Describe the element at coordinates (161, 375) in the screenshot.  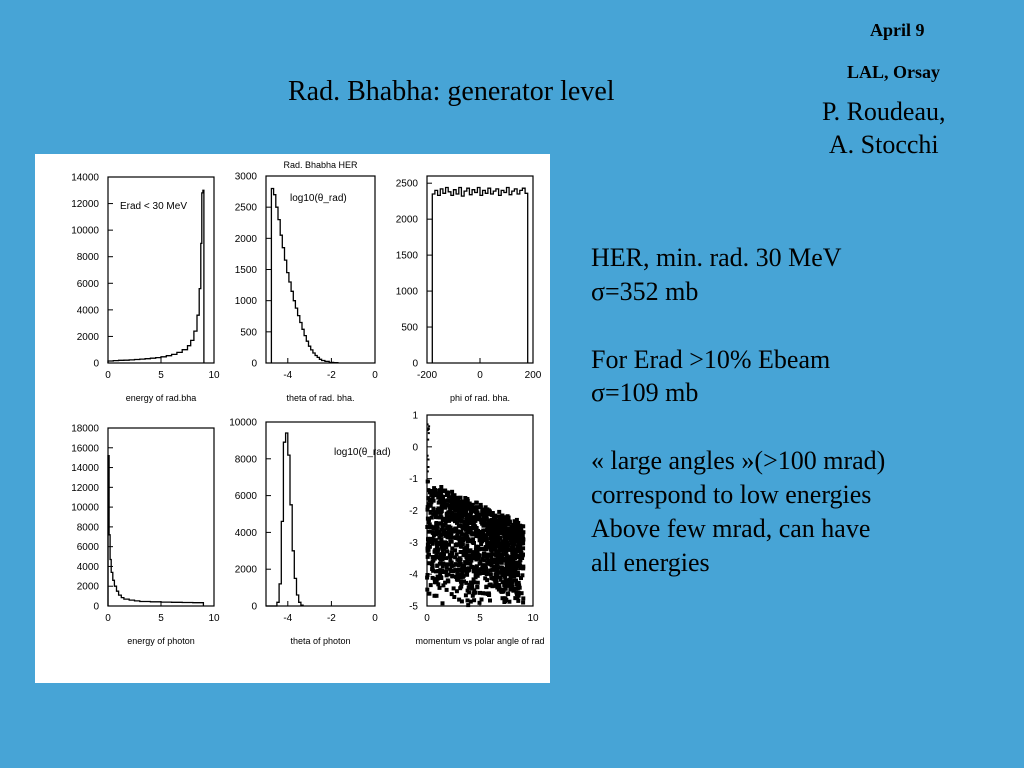
I see `x-tick-label: 5` at that location.